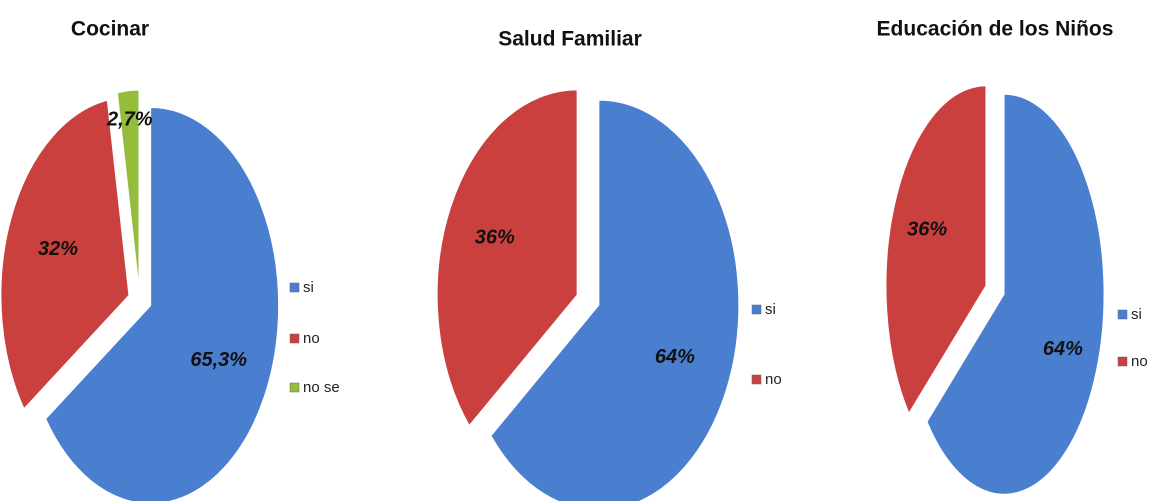  I want to click on value-label: 32%, so click(58, 249).